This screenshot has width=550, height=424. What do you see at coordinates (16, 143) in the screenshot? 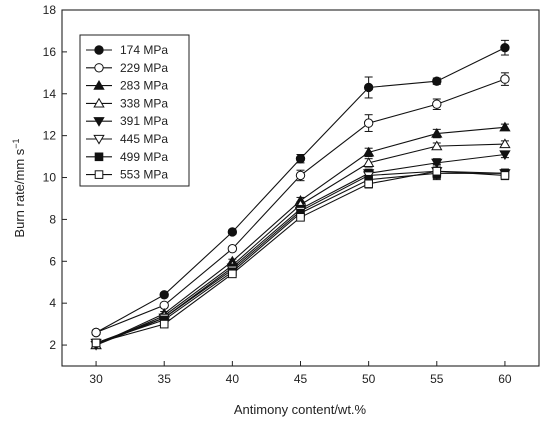
I see `y-axis-label-superscript: −1` at bounding box center [16, 143].